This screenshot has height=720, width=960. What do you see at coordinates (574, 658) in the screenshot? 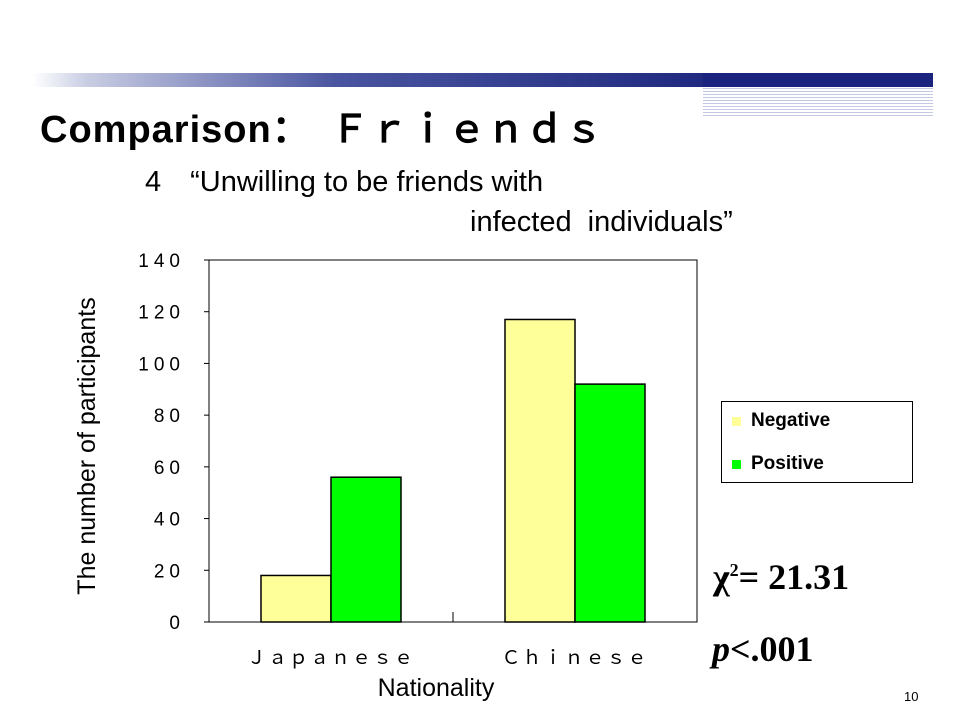
I see `x-category-label: Ｃｈｉｎｅｓｅ` at bounding box center [574, 658].